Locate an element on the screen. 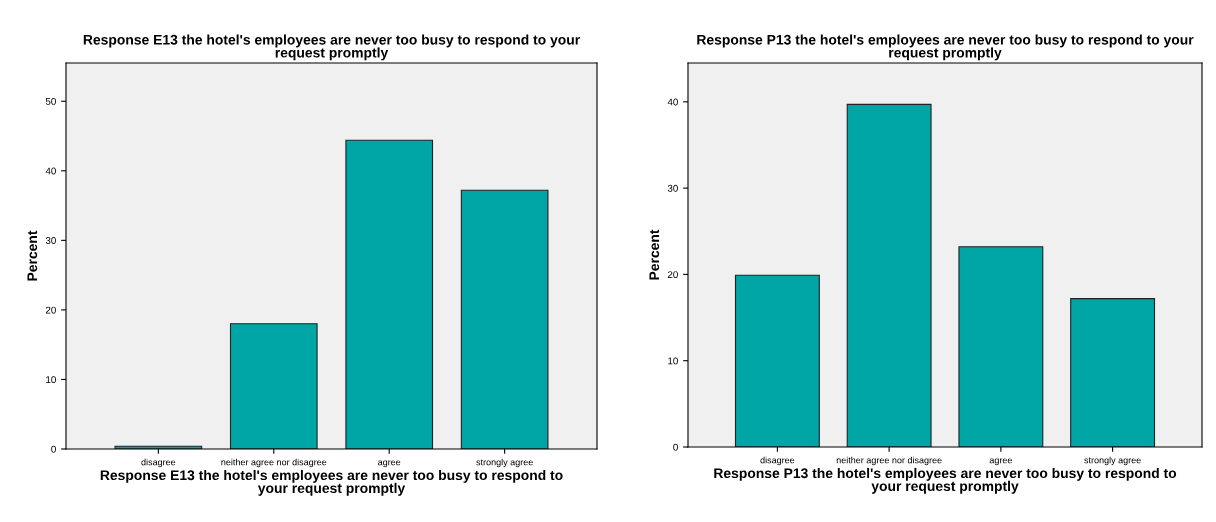 The width and height of the screenshot is (1216, 522). x-axis-title: Response P13 the hotel's employees are never too busy to respond to your request promptly is located at coordinates (945, 480).